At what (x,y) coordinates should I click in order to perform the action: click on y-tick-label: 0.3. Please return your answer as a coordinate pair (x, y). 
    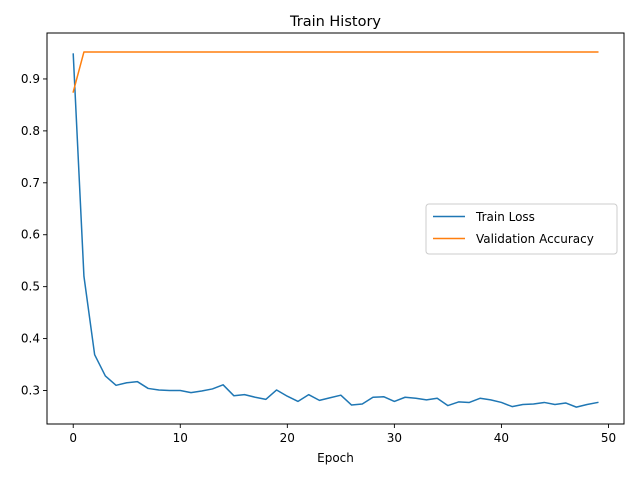
    Looking at the image, I should click on (30, 391).